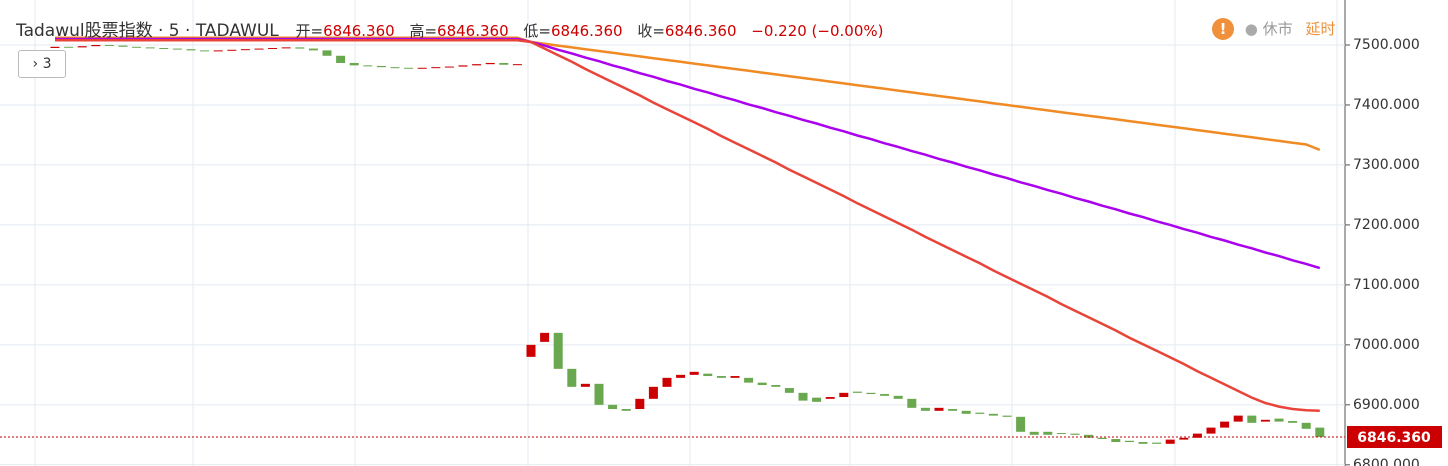 This screenshot has height=466, width=1448. Describe the element at coordinates (423, 31) in the screenshot. I see `ohlc-key: 高=` at that location.